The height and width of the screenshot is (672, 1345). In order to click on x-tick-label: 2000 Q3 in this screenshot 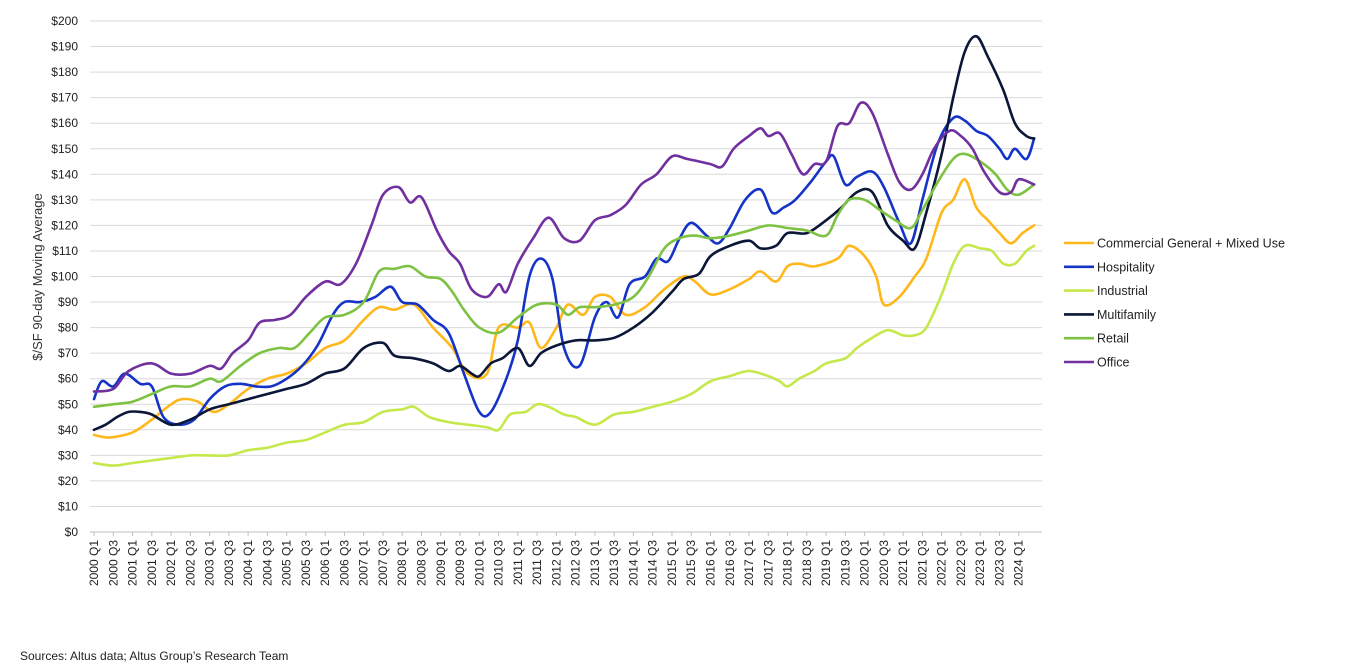, I will do `click(113, 563)`.